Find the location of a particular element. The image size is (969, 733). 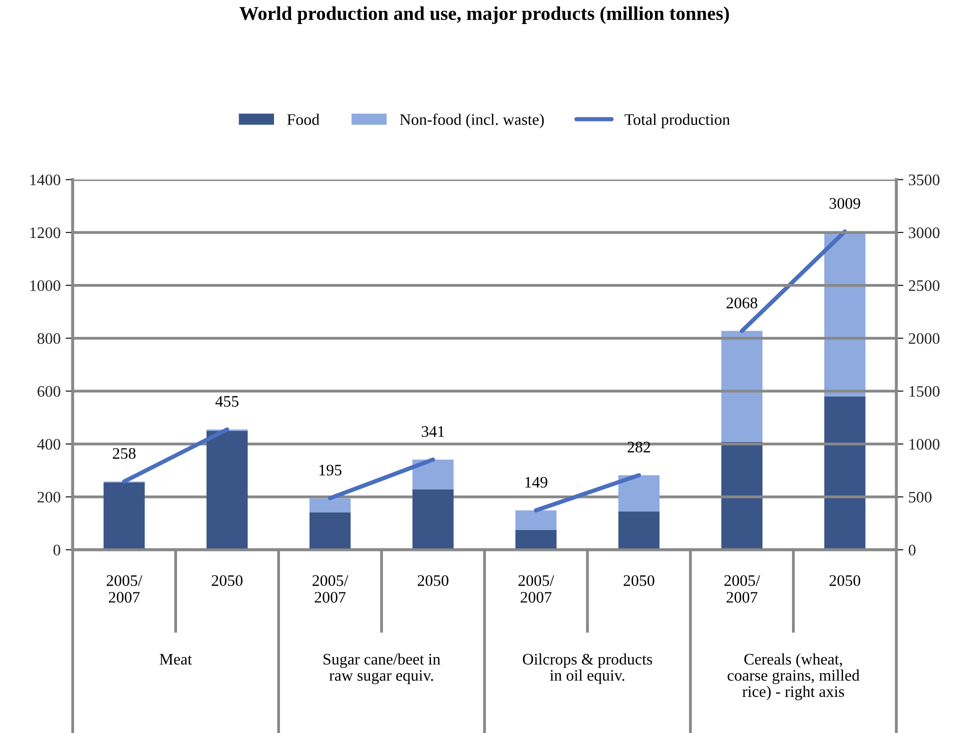

data-label: 282 is located at coordinates (639, 447).